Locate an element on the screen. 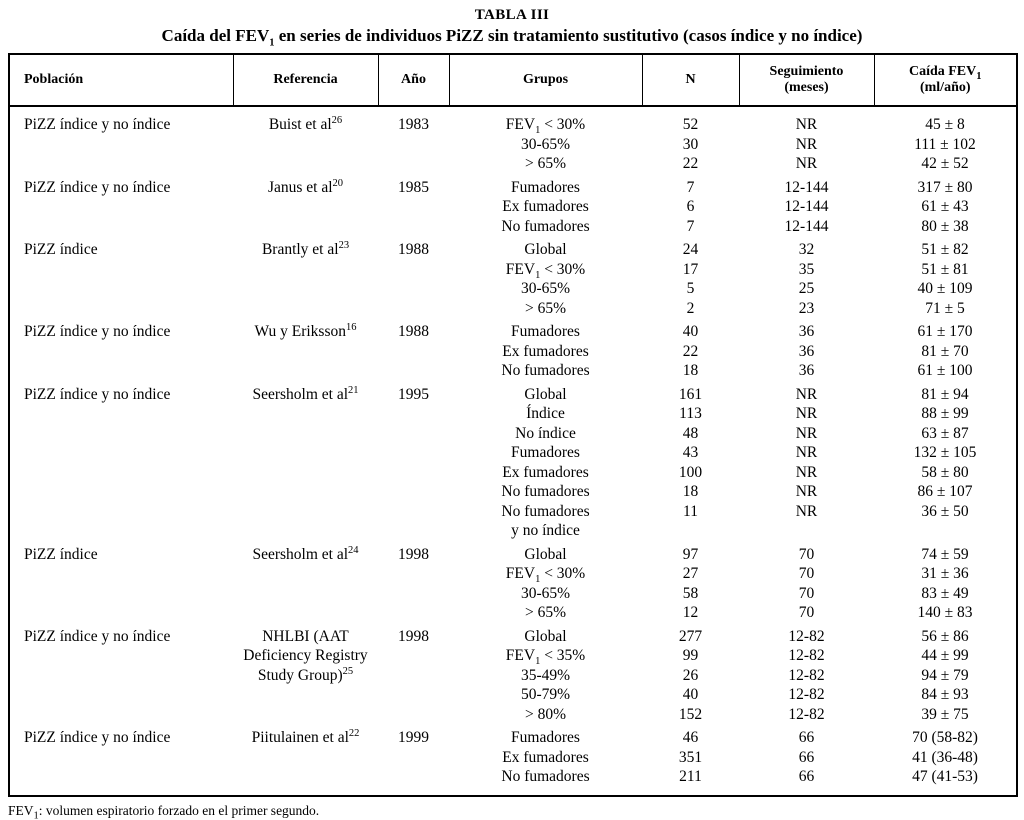 The width and height of the screenshot is (1024, 820). cell-ano: 1985 is located at coordinates (413, 187).